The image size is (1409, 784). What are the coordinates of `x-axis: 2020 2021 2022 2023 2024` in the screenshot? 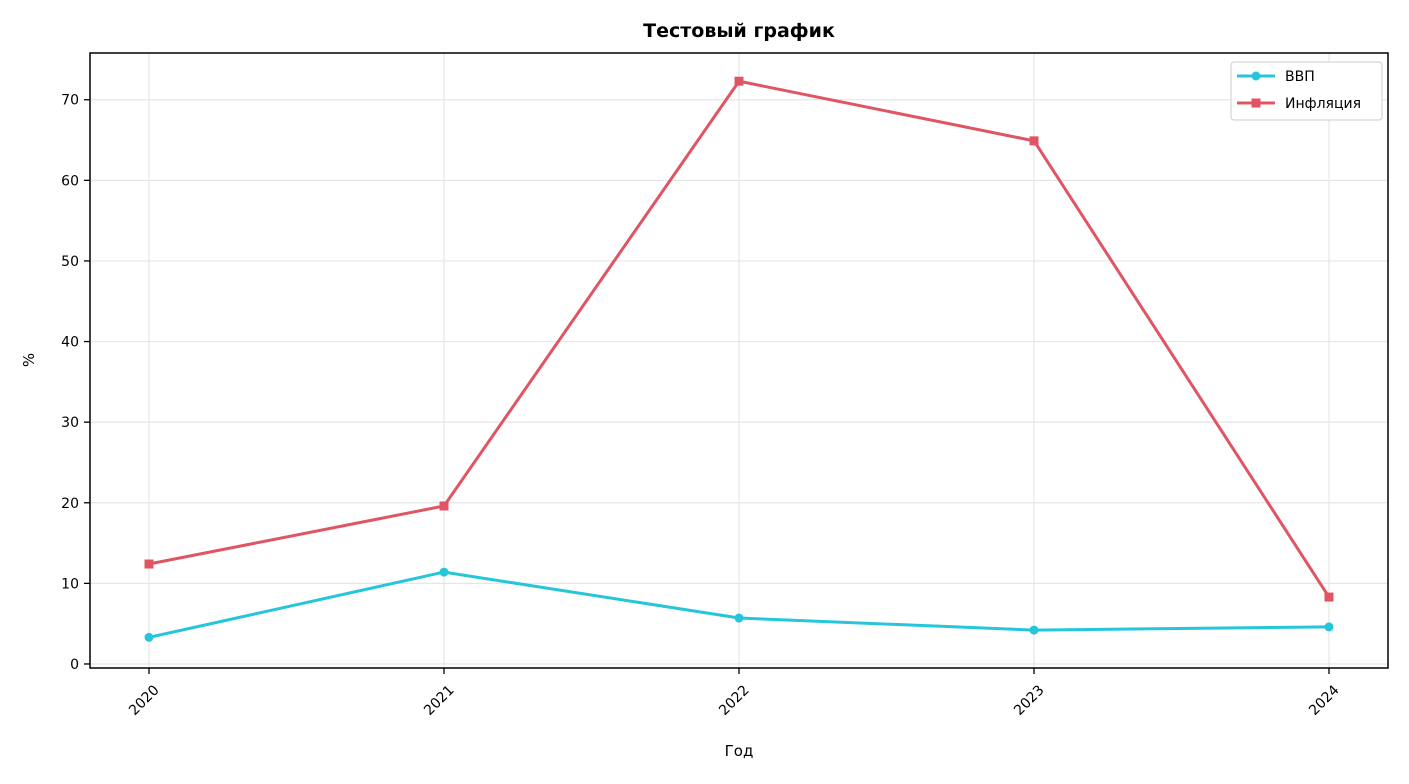 It's located at (734, 693).